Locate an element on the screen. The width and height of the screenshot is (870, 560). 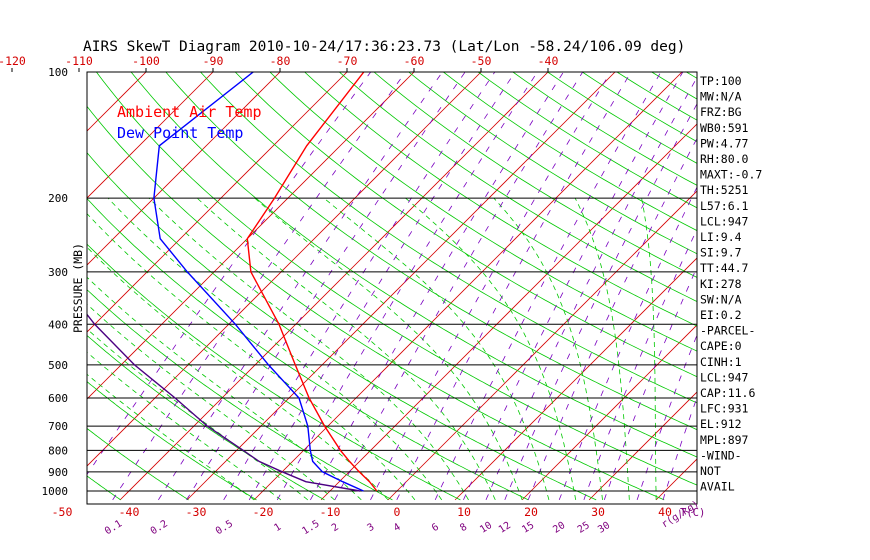
mixing-ratio-label: 6 is located at coordinates (435, 528).